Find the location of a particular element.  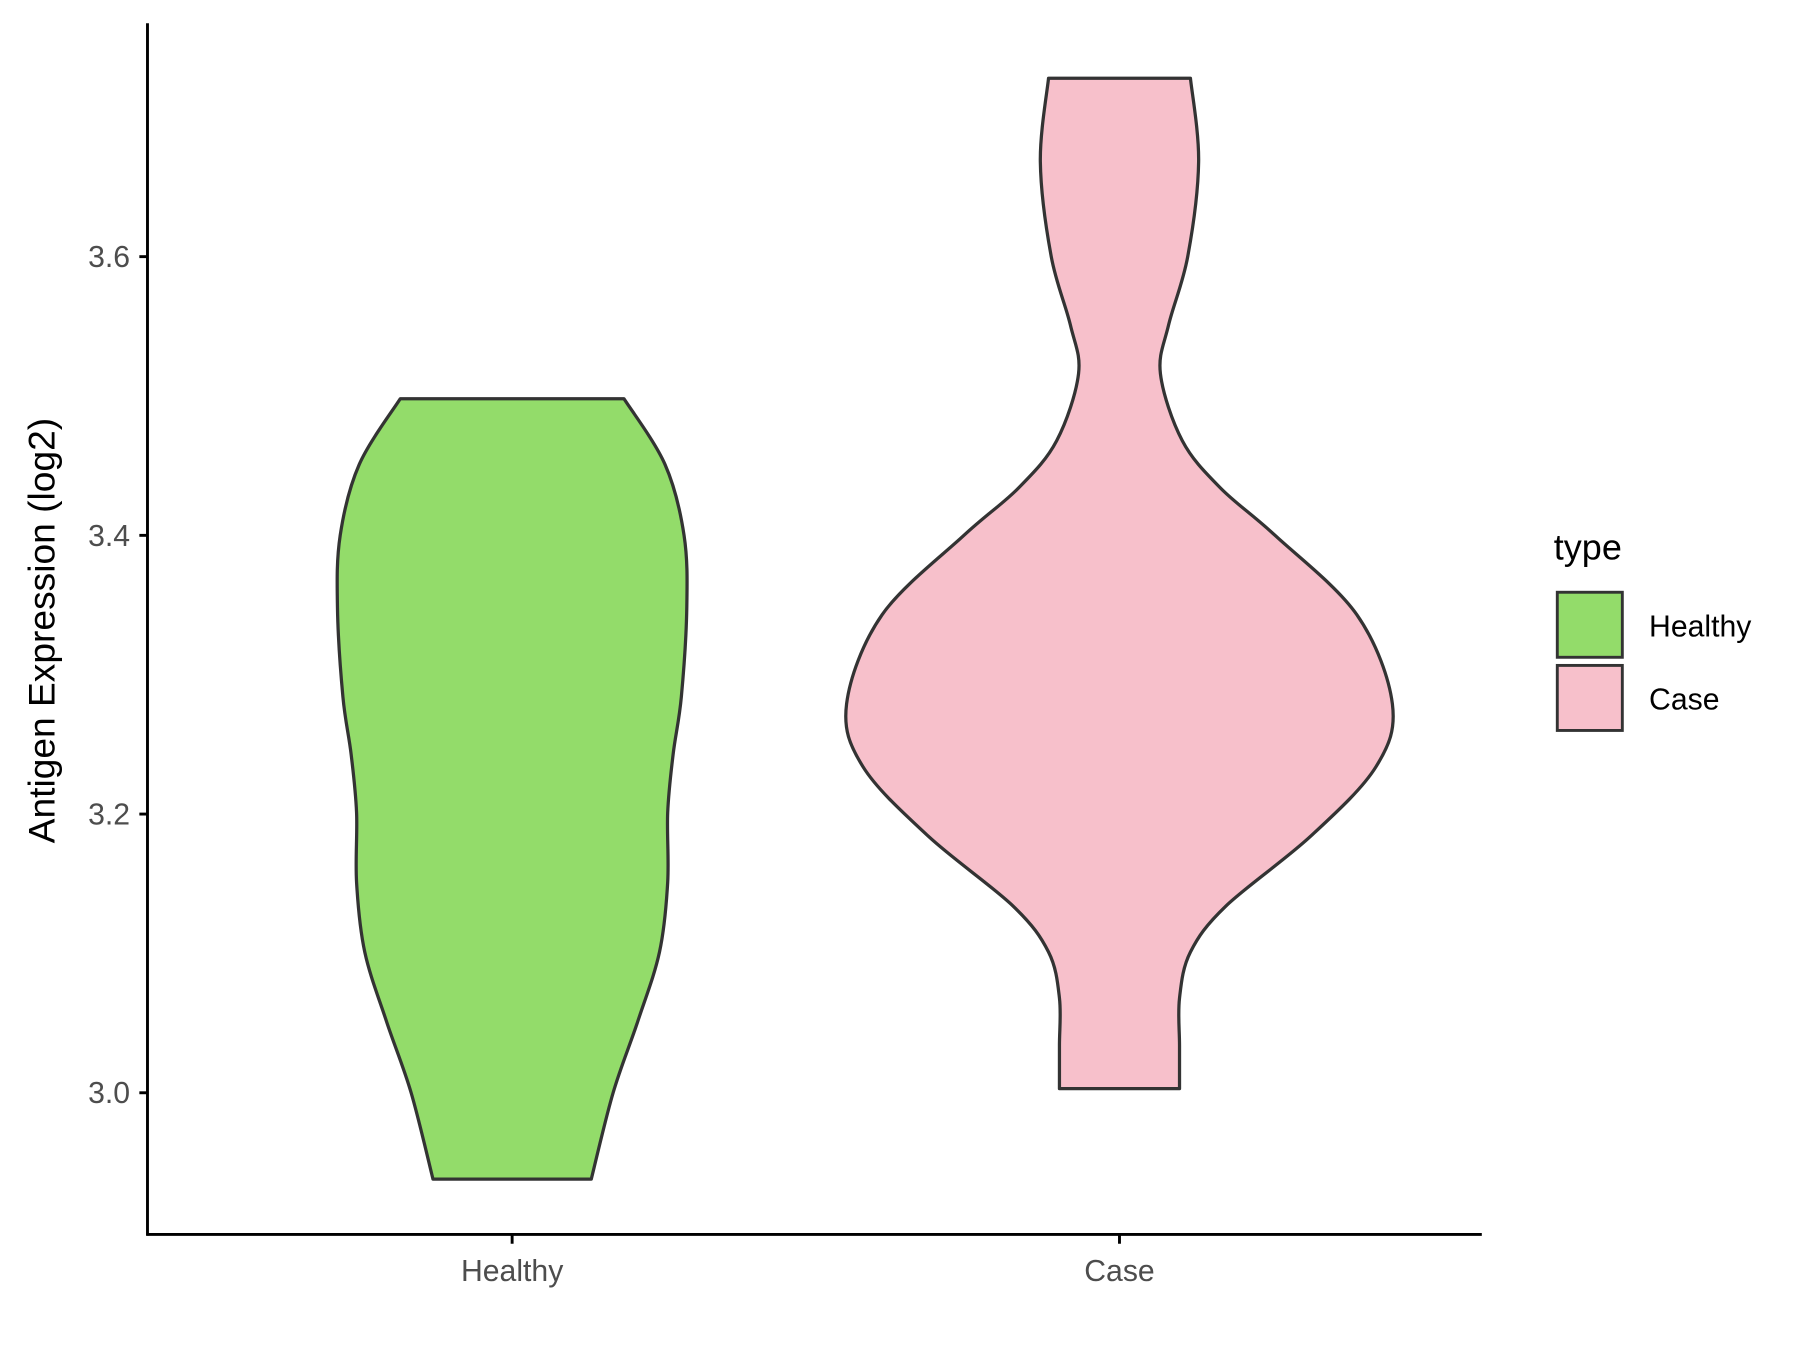

x-tick-label: Healthy is located at coordinates (512, 1271).